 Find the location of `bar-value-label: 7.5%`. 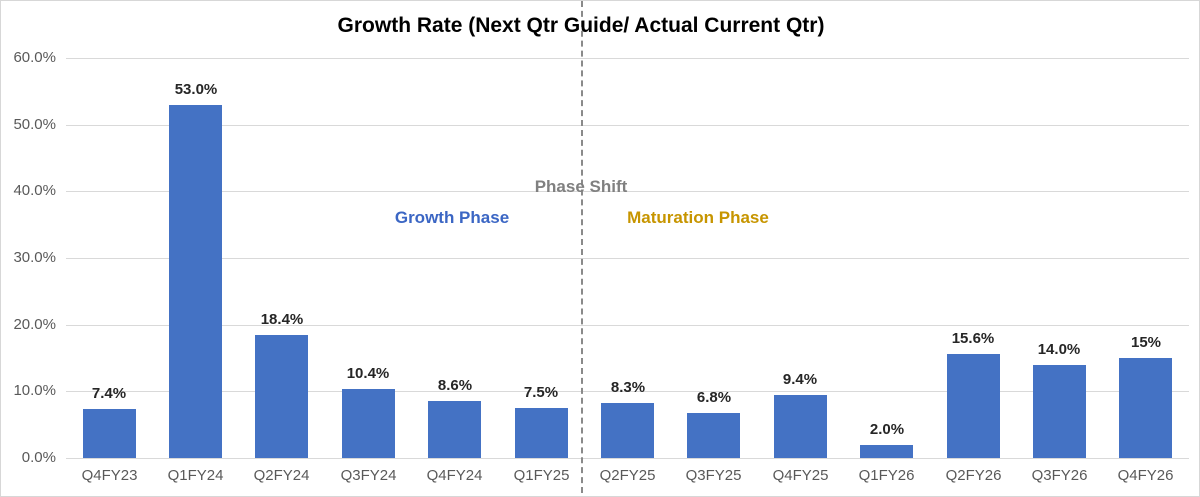

bar-value-label: 7.5% is located at coordinates (541, 392).